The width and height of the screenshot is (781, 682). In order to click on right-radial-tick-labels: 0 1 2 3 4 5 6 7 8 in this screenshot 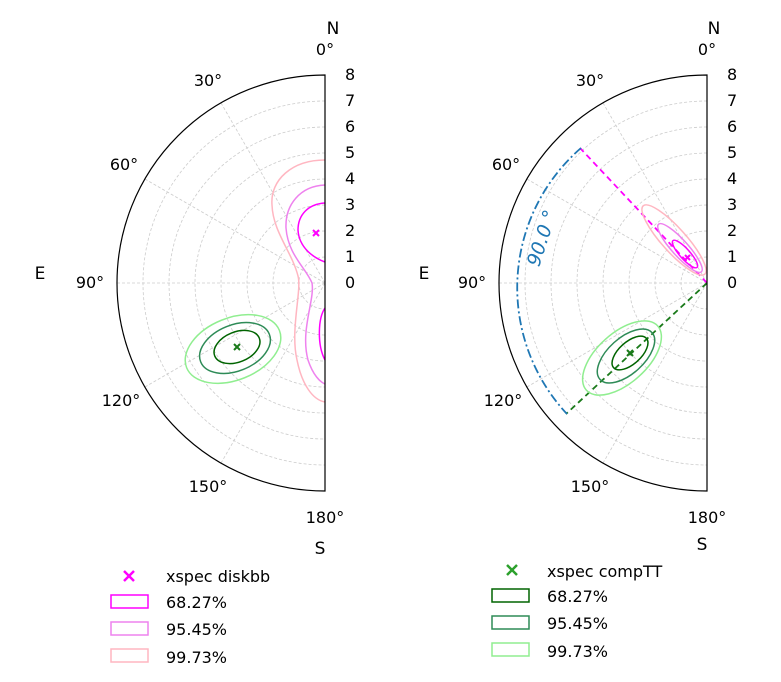, I will do `click(732, 178)`.